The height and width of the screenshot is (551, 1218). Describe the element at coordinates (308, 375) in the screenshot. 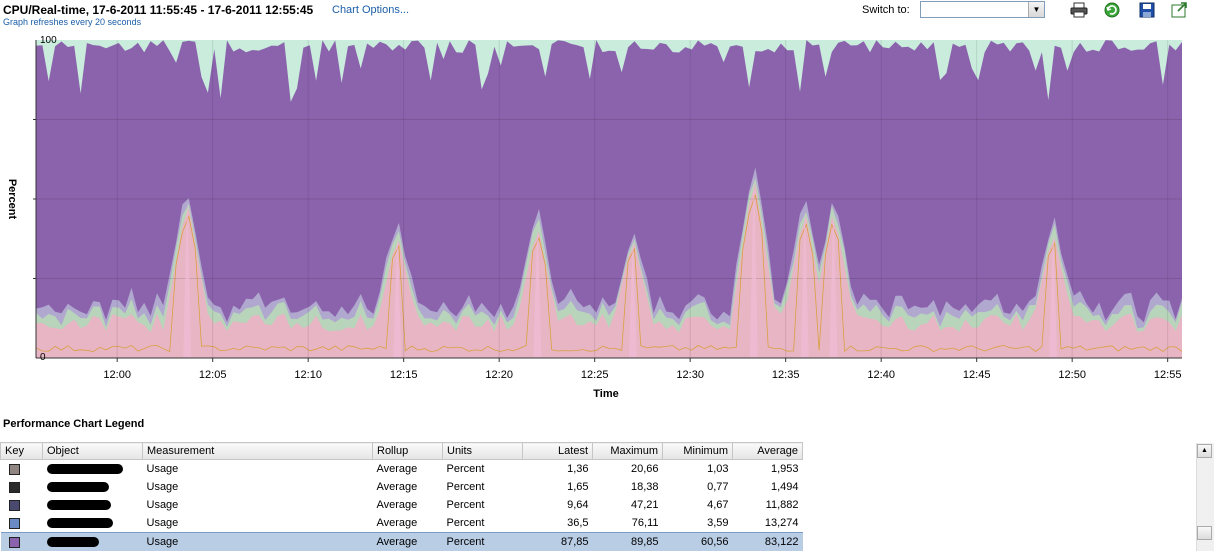

I see `x-tick-label: 12:10` at that location.